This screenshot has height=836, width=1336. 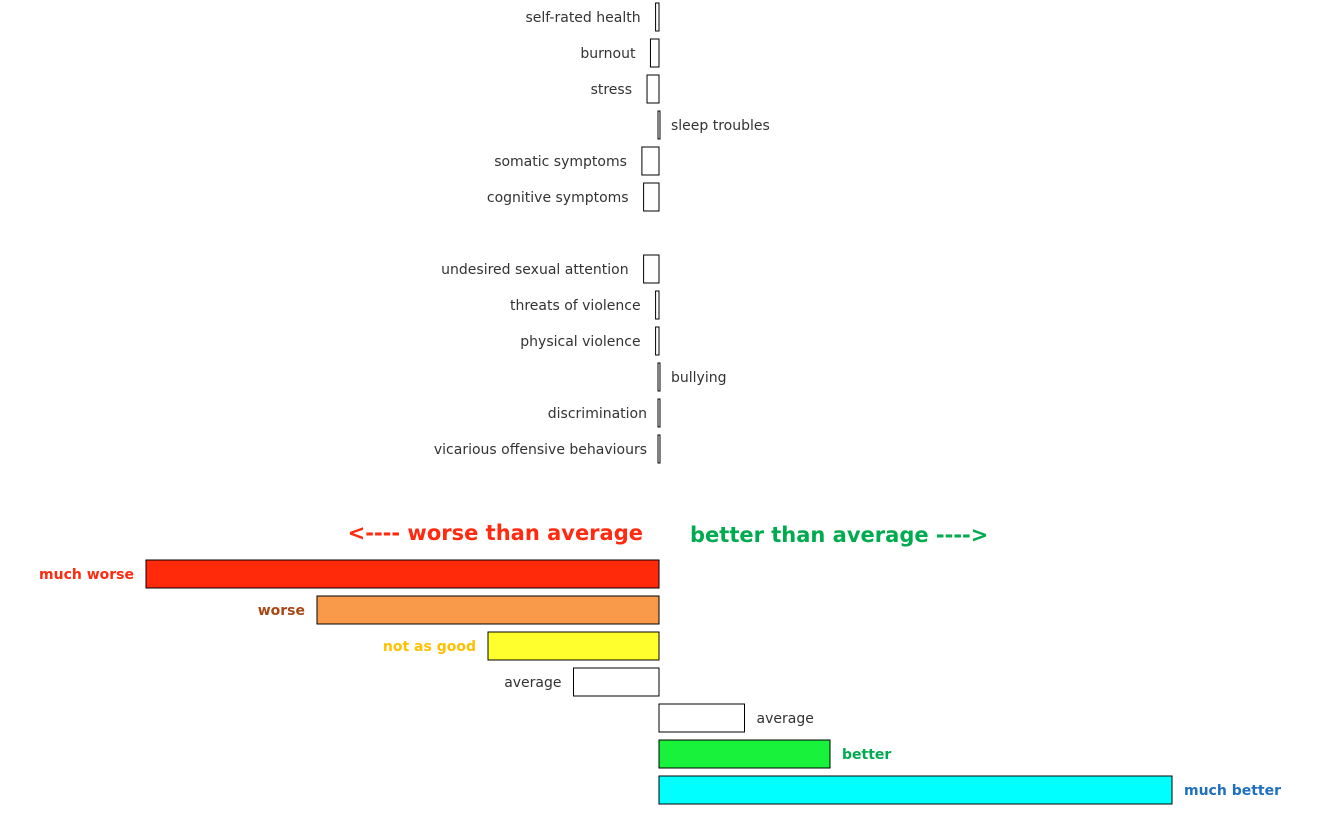 I want to click on category-label-cognitive-symptoms: cognitive symptoms, so click(x=558, y=198).